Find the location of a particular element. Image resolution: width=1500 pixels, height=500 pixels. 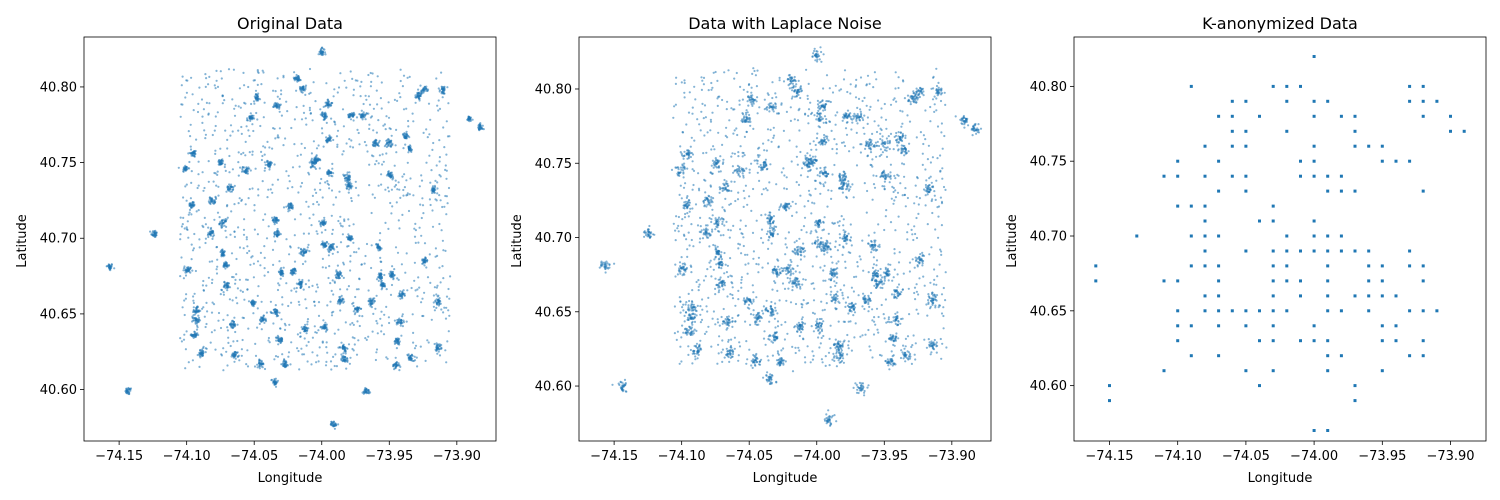

y-tick-label: 40.60 is located at coordinates (553, 387).